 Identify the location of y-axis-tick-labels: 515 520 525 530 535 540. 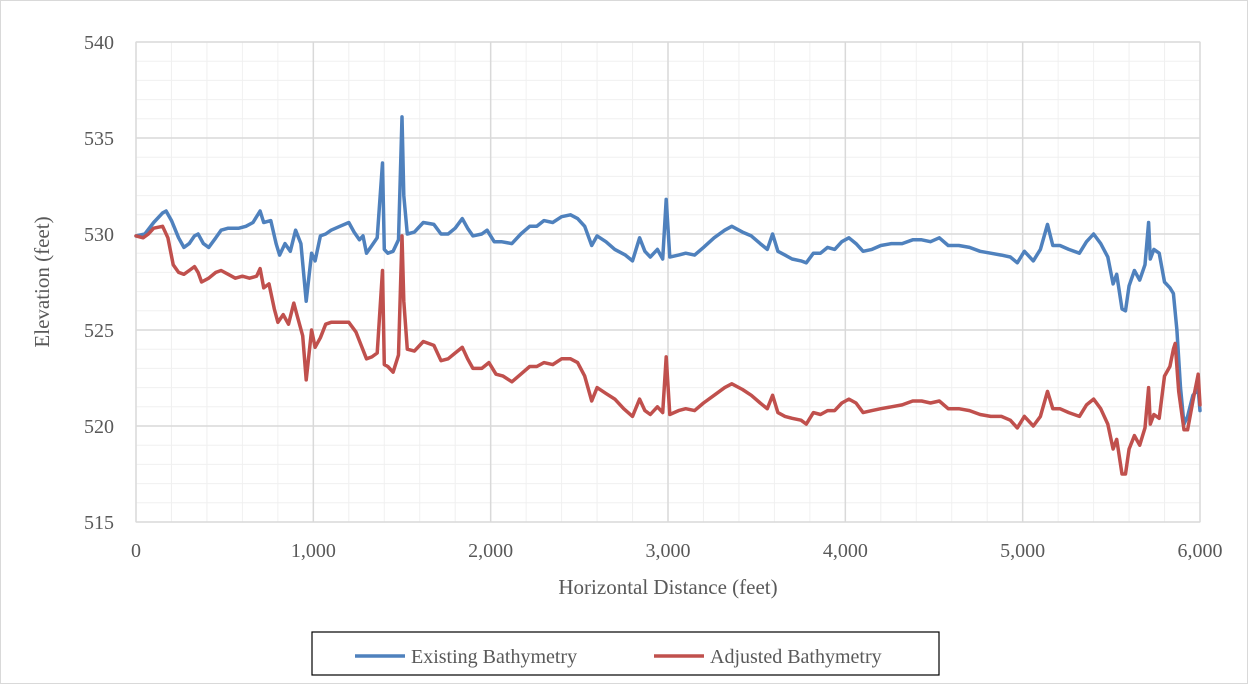
(99, 283).